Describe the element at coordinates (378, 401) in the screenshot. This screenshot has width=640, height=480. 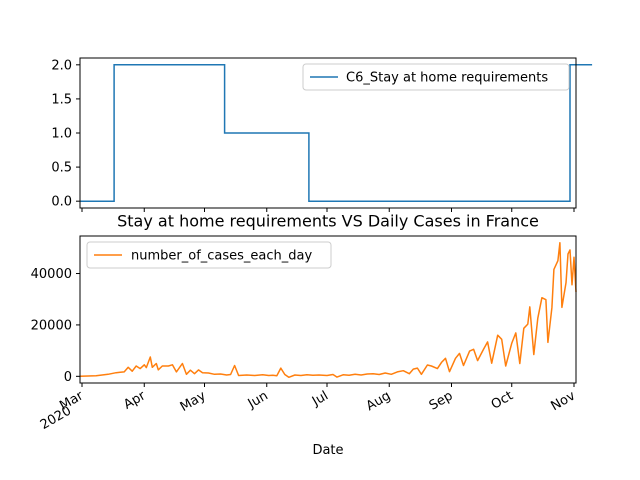
I see `bottom-x-tick-label: Aug` at that location.